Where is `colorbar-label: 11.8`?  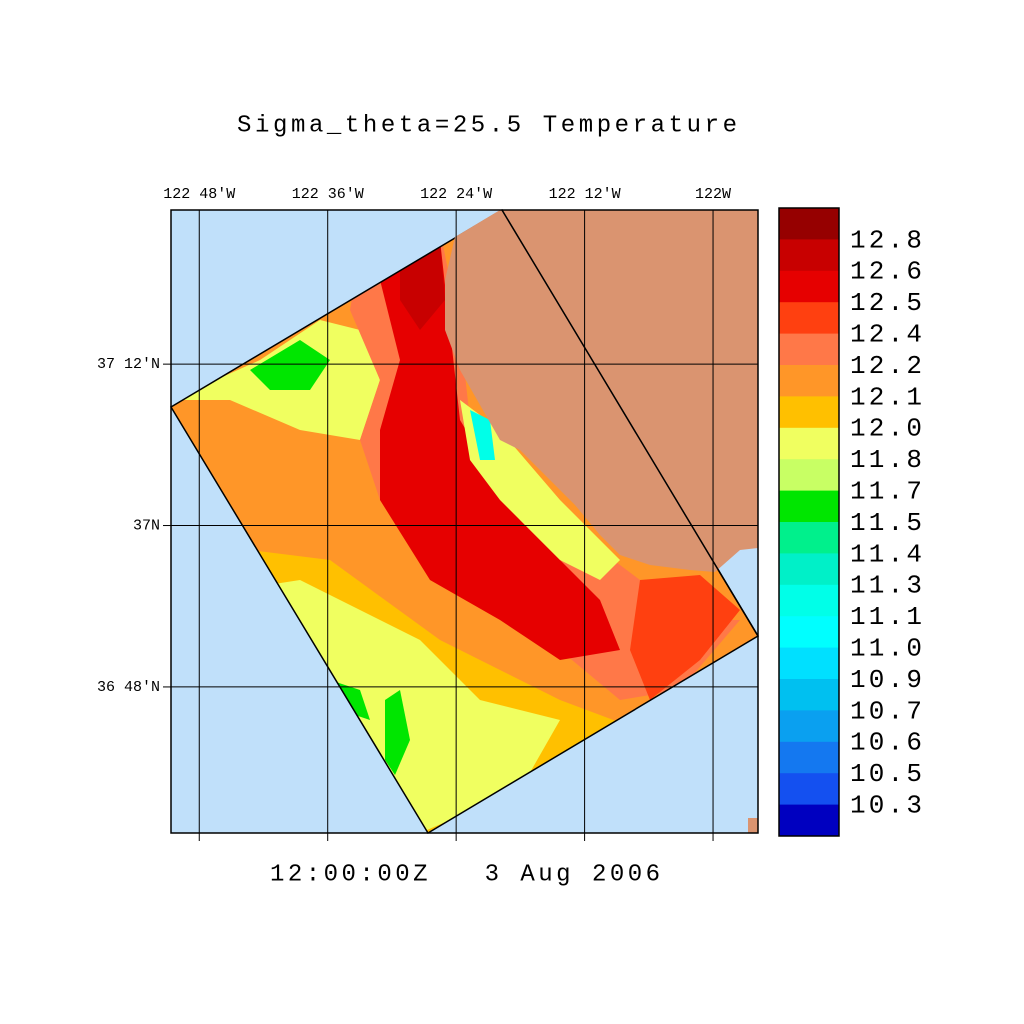
colorbar-label: 11.8 is located at coordinates (886, 460).